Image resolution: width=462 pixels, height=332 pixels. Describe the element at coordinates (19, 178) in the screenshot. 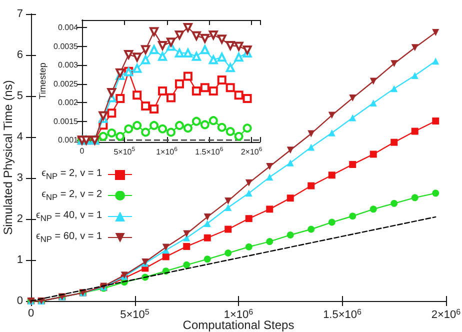

I see `y-tick-label: 3` at that location.